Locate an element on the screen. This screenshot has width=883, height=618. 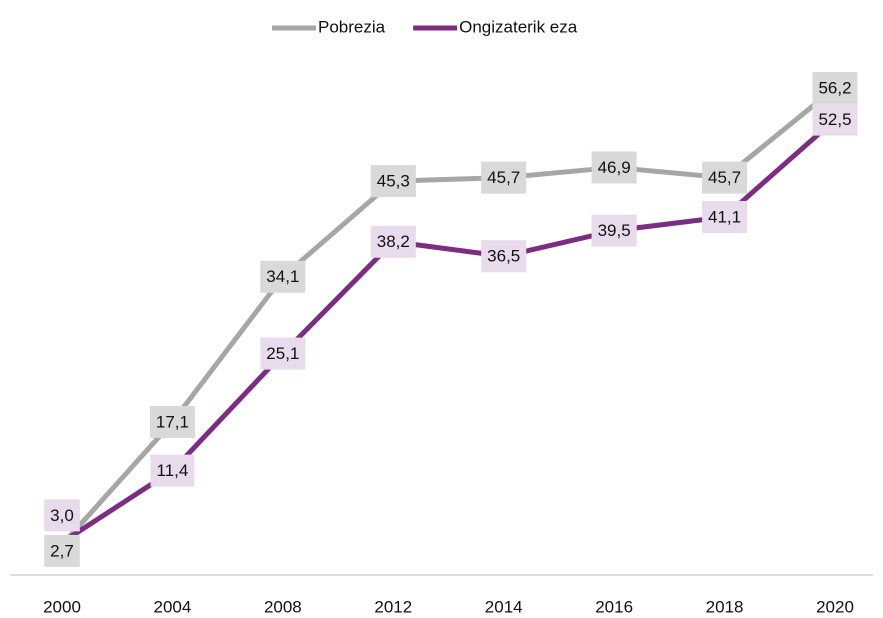
data-label: 34,1 is located at coordinates (282, 276).